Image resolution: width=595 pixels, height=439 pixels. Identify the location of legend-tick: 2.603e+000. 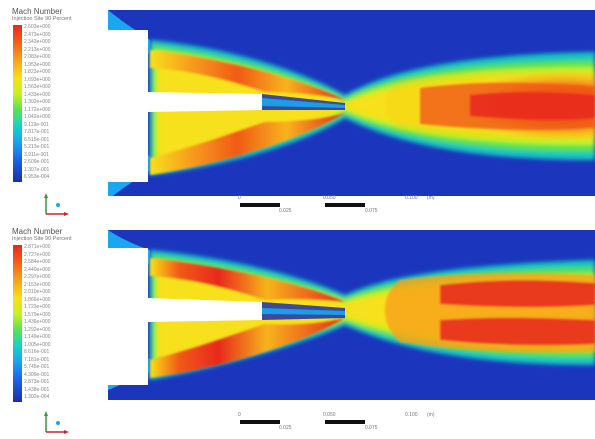
(37, 27).